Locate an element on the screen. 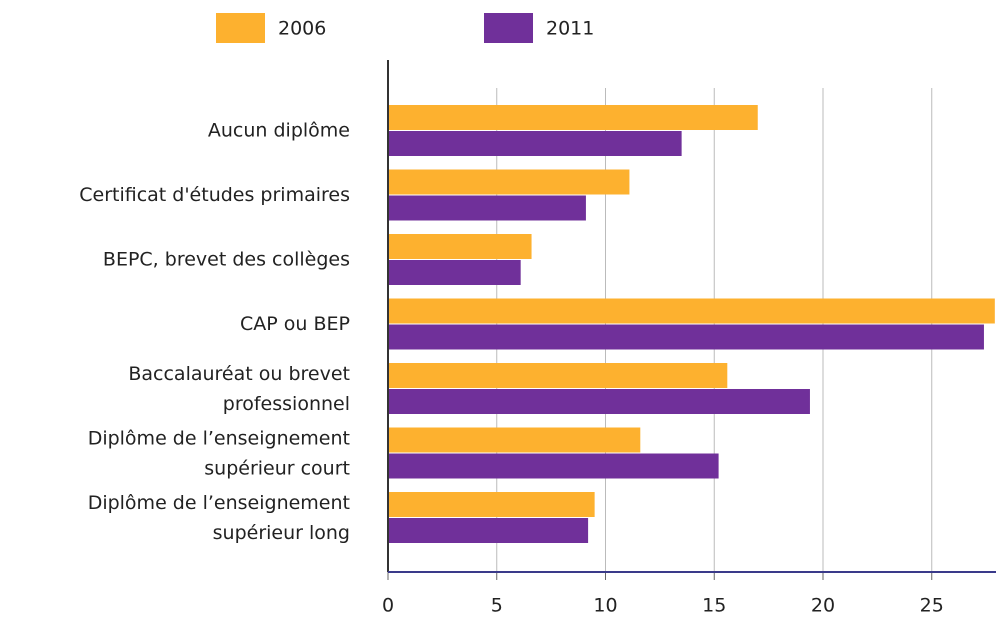 This screenshot has width=996, height=623. y-tick-label: Certificat d'études primaires is located at coordinates (214, 195).